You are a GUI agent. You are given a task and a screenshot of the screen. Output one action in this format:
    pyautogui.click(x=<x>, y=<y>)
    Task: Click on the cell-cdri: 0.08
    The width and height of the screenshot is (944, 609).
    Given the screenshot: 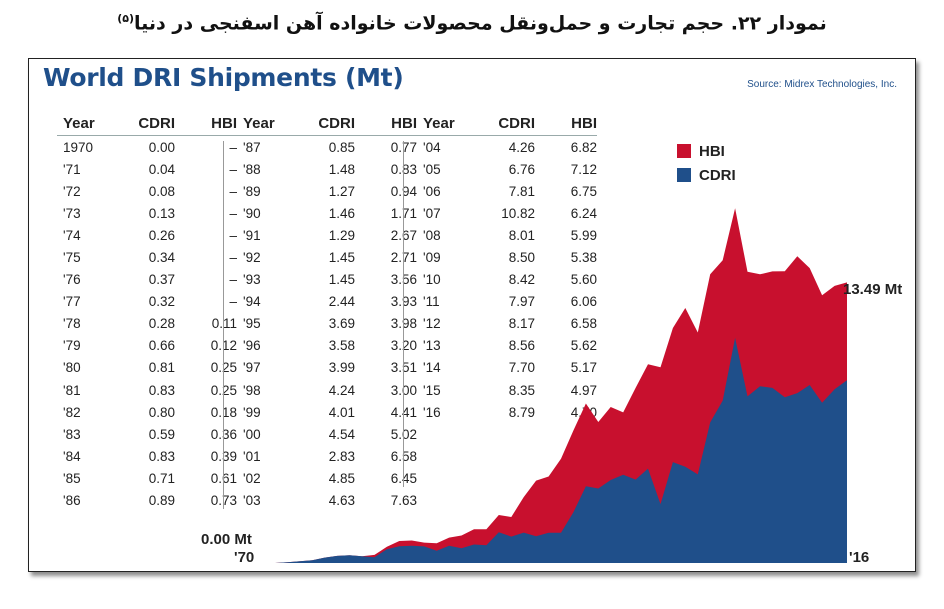 What is the action you would take?
    pyautogui.click(x=161, y=191)
    